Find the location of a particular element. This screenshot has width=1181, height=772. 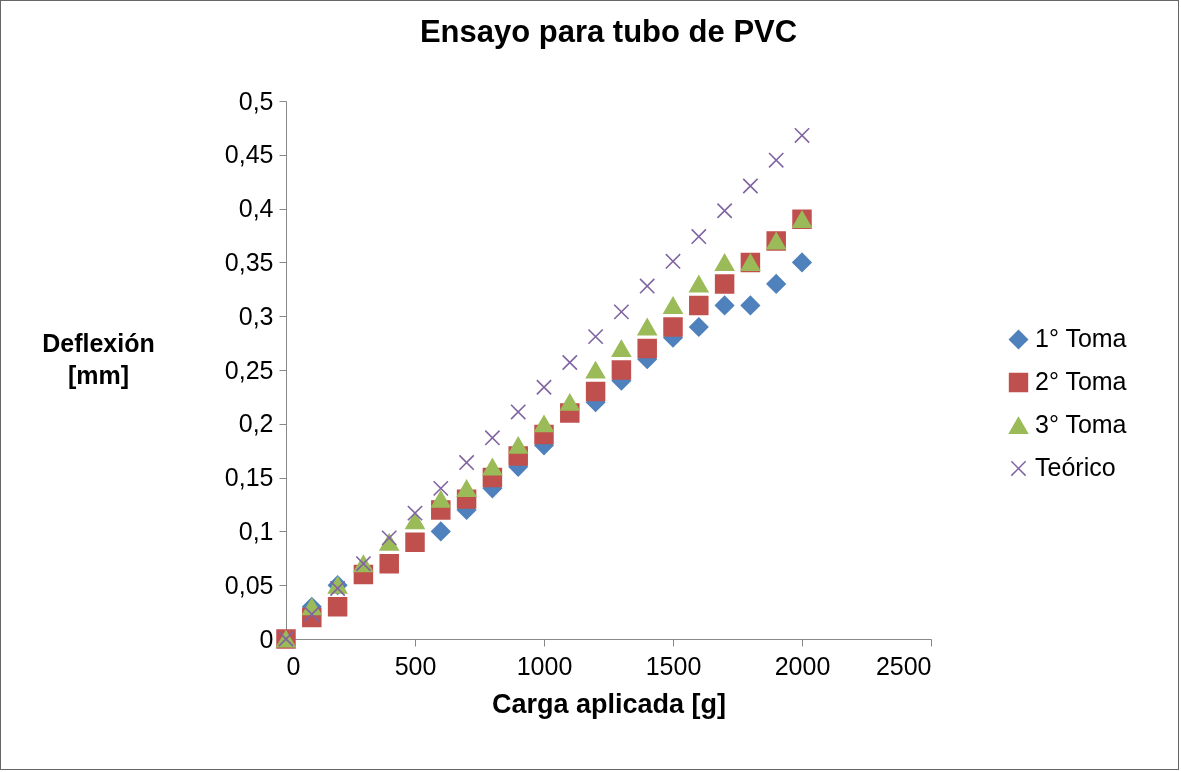

y-tick-label: 0,1 is located at coordinates (256, 530).